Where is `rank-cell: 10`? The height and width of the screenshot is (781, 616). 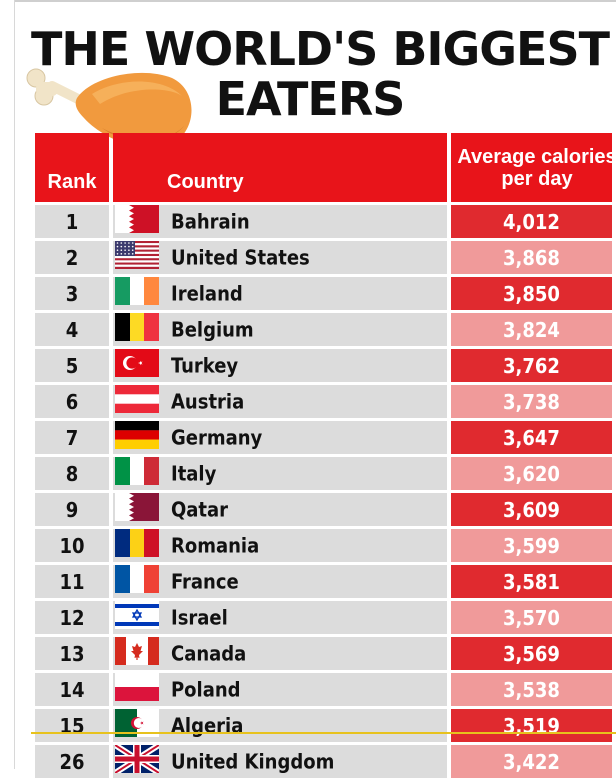
rank-cell: 10 is located at coordinates (72, 545).